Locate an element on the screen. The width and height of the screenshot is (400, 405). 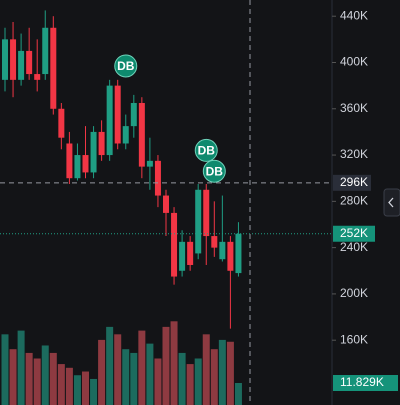
volume-label: 11.829K is located at coordinates (362, 382).